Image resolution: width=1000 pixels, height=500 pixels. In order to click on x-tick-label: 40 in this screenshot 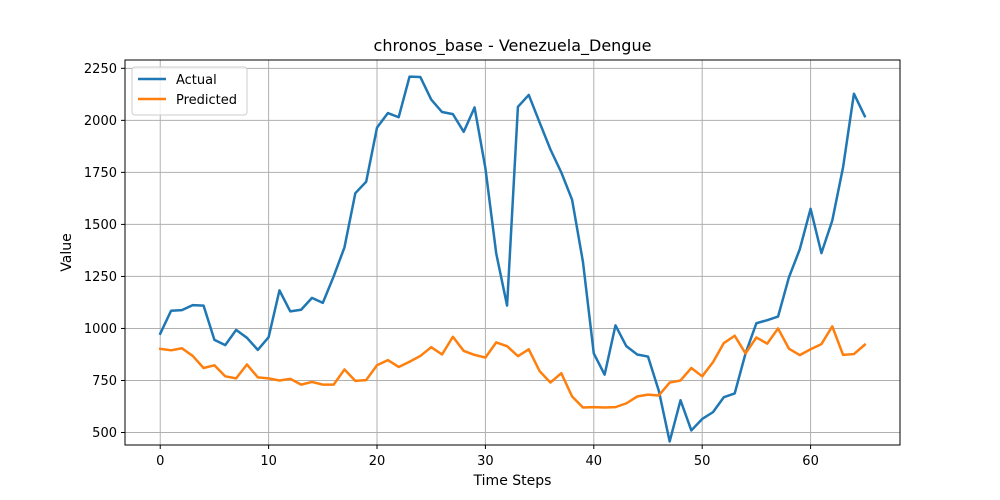, I will do `click(594, 461)`.